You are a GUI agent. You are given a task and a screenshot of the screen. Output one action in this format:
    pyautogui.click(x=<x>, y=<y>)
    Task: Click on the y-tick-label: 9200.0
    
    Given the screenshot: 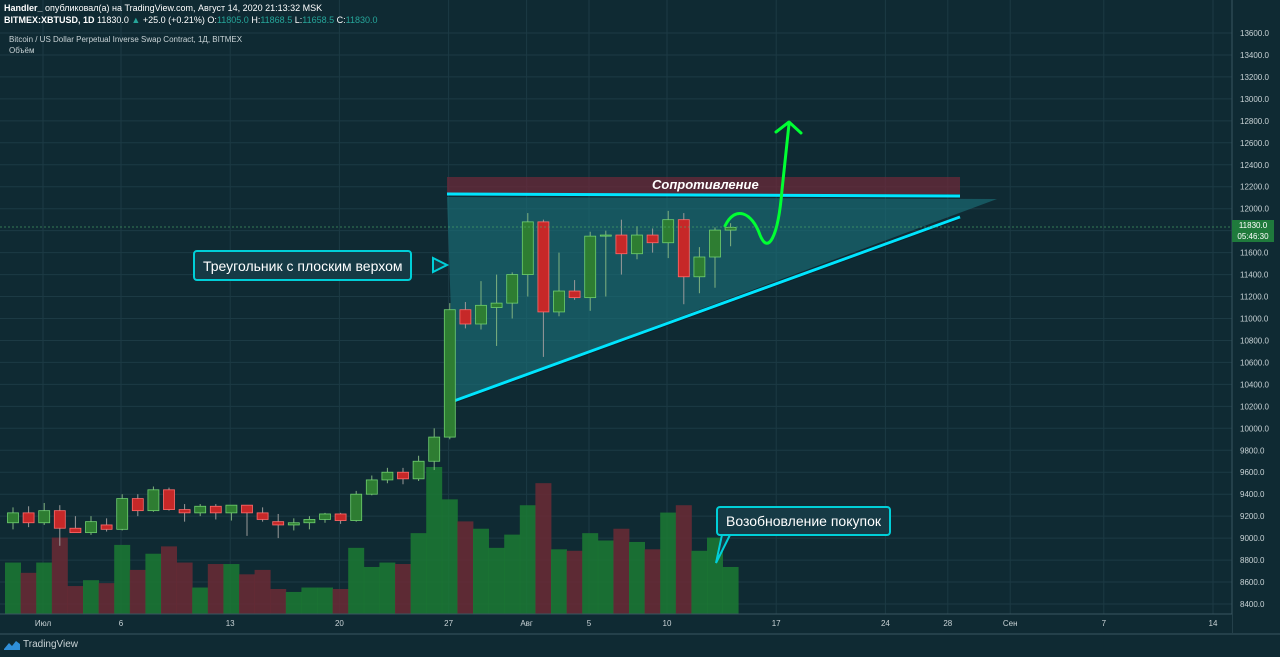 What is the action you would take?
    pyautogui.click(x=1252, y=516)
    